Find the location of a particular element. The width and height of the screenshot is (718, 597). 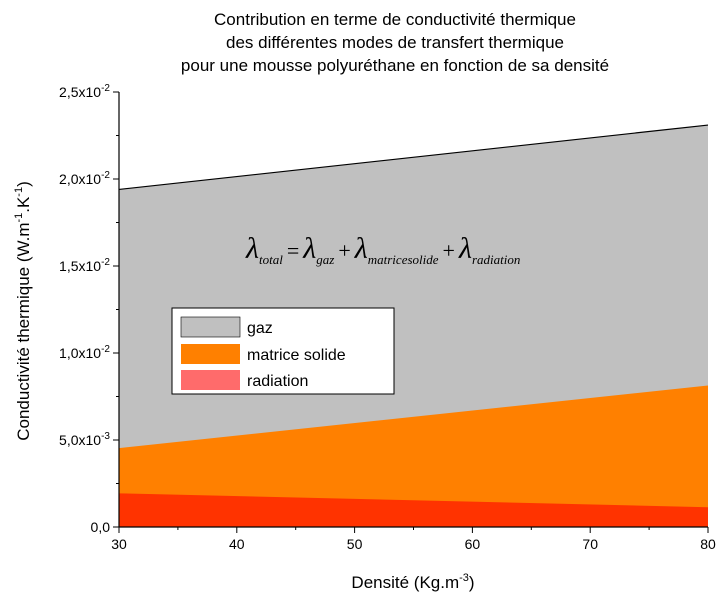

legend-swatch-matrice-solide is located at coordinates (210, 354).